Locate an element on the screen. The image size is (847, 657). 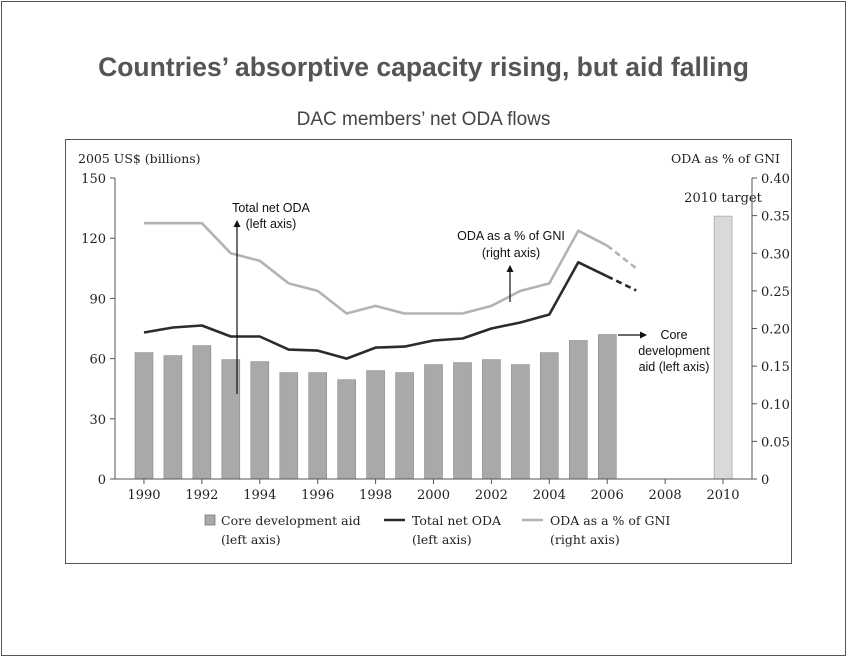
right-tick-label: 0.05 is located at coordinates (775, 442).